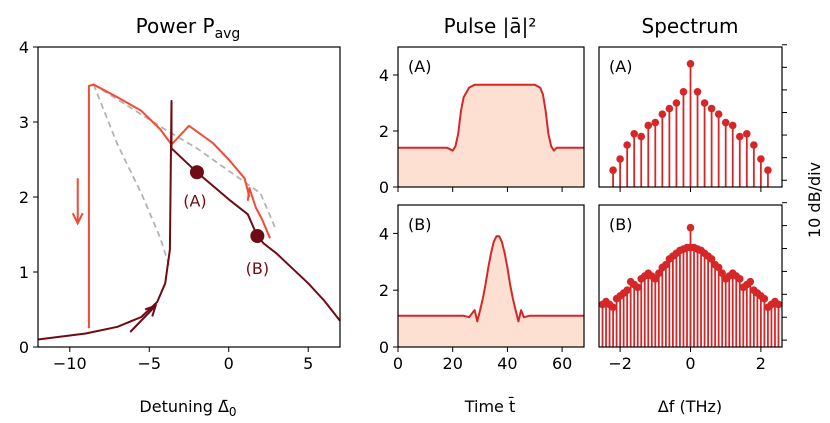 This screenshot has width=830, height=423. Describe the element at coordinates (620, 363) in the screenshot. I see `spec-b-panel-xtick-label: −2` at that location.